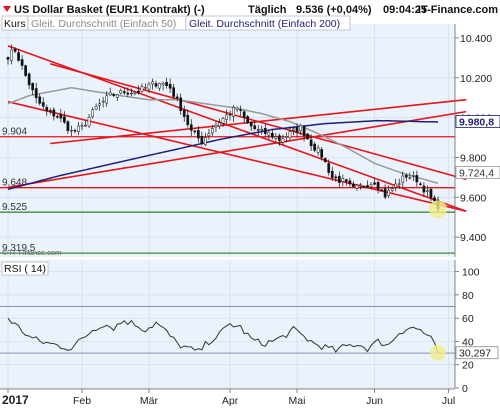 This screenshot has height=408, width=500. What do you see at coordinates (458, 10) in the screenshot?
I see `header-brand: IT-Finance.com` at bounding box center [458, 10].